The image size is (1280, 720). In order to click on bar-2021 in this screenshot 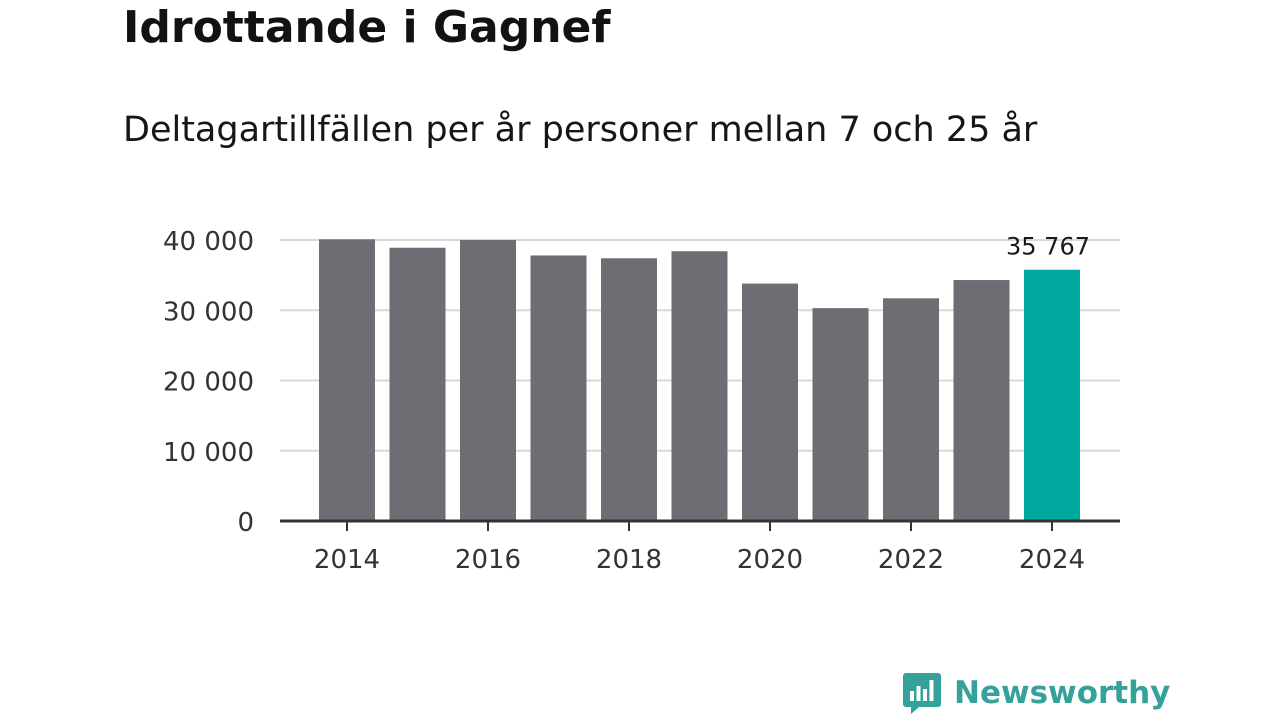, I will do `click(840, 414)`.